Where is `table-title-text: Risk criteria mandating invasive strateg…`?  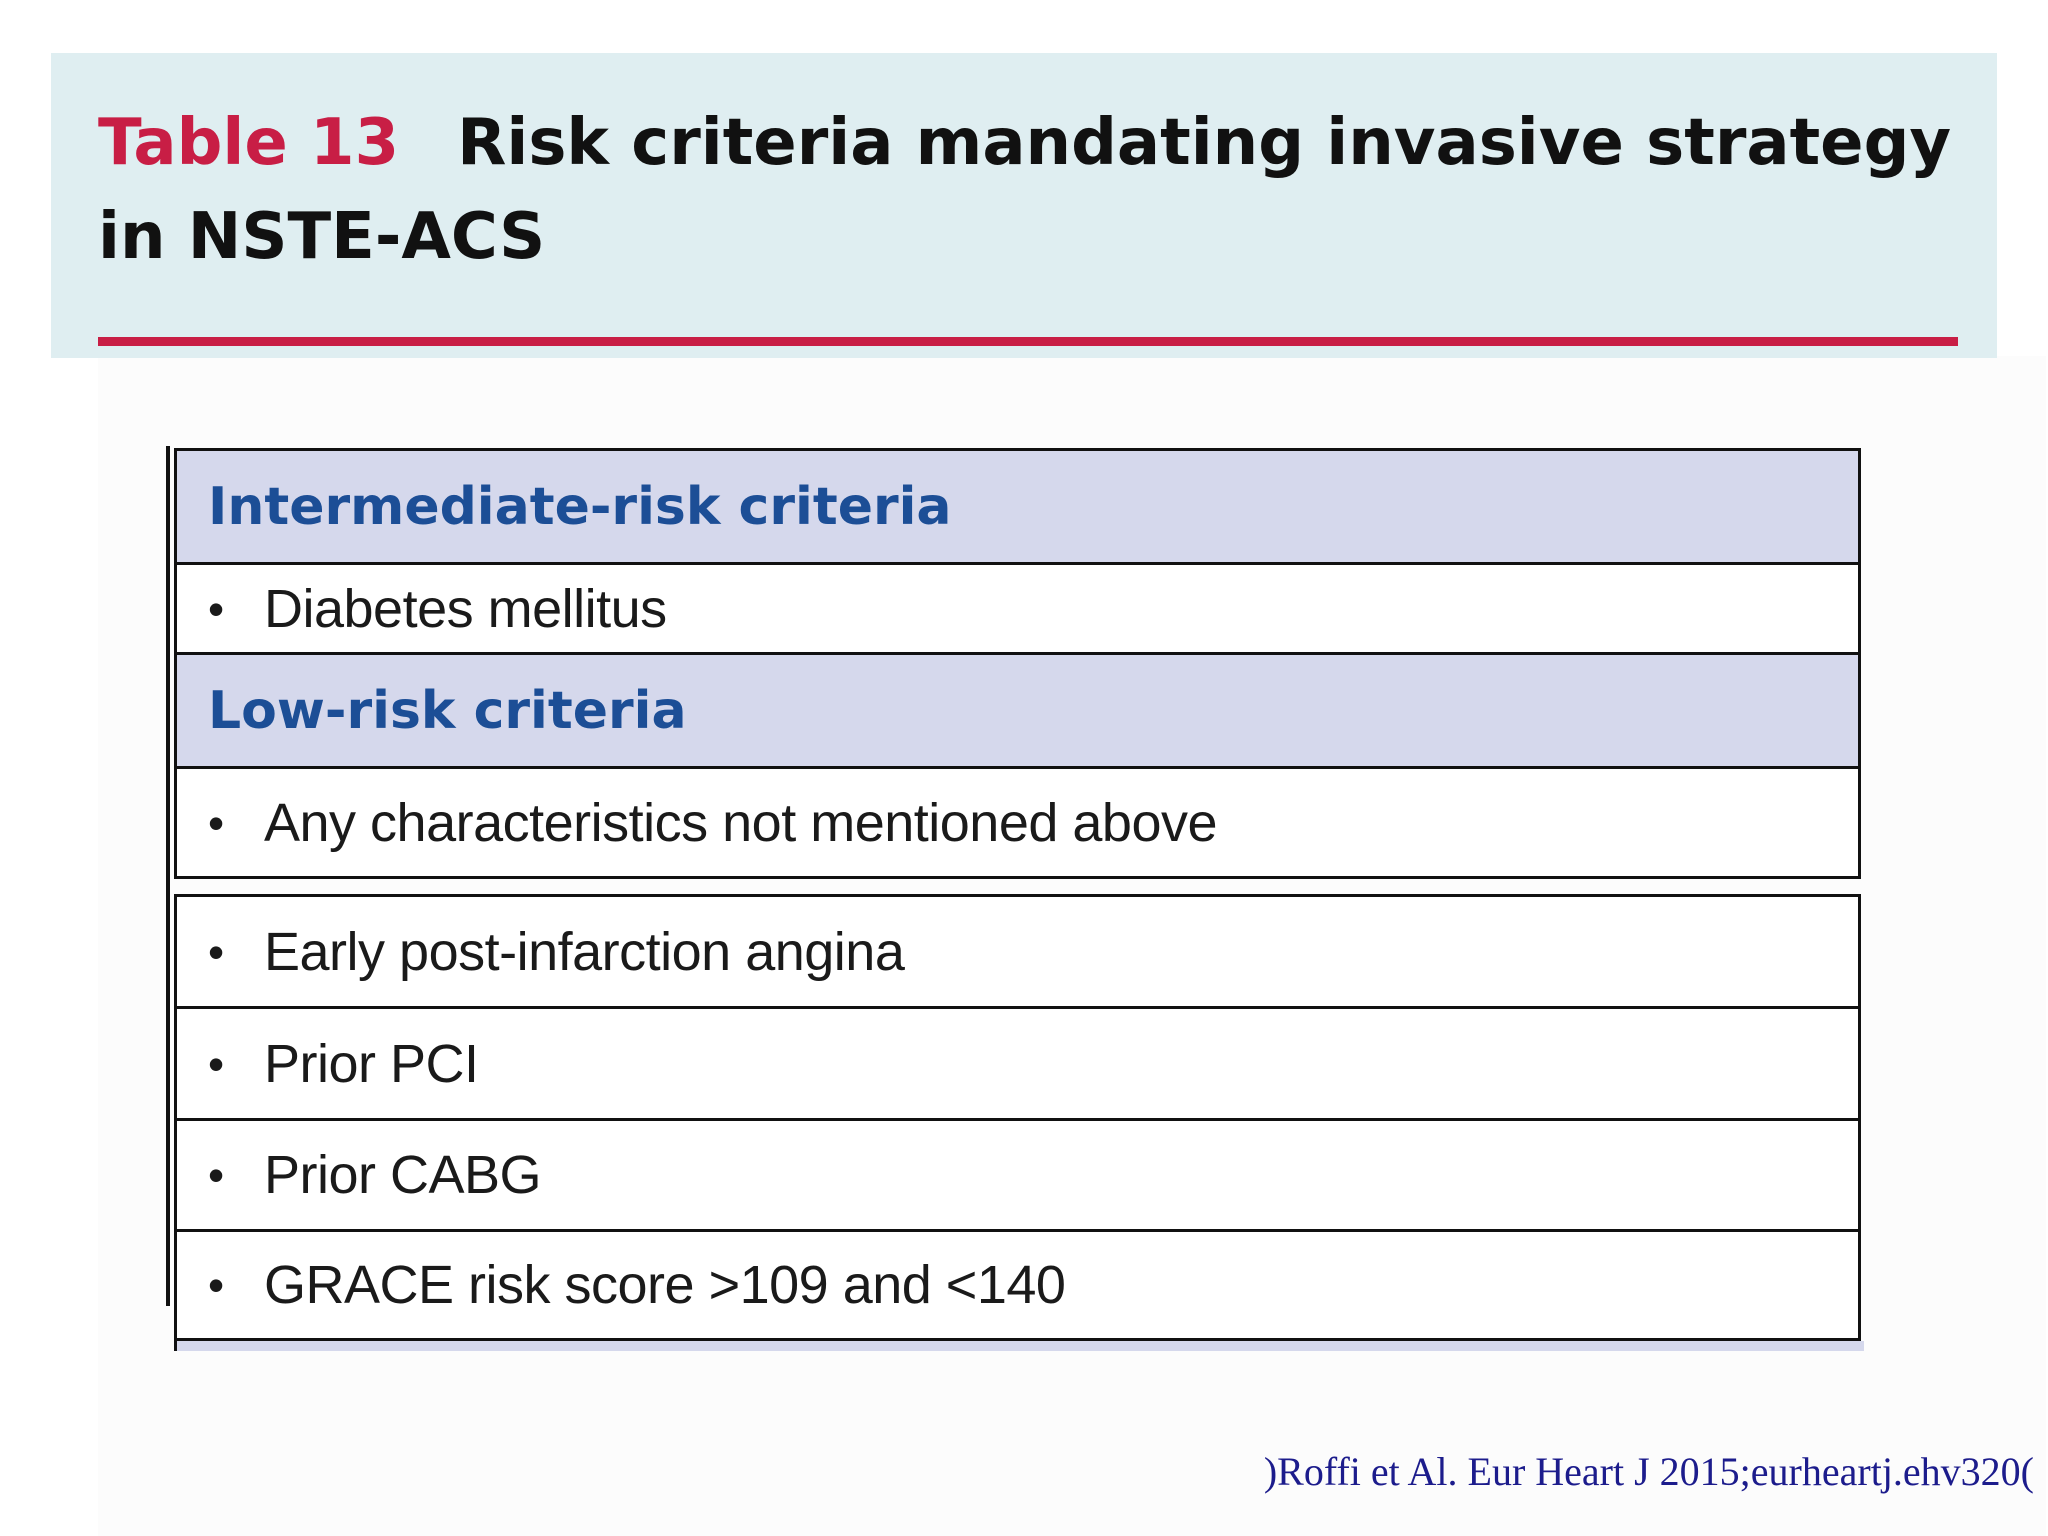 table-title-text: Risk criteria mandating invasive strateg… is located at coordinates (1025, 190).